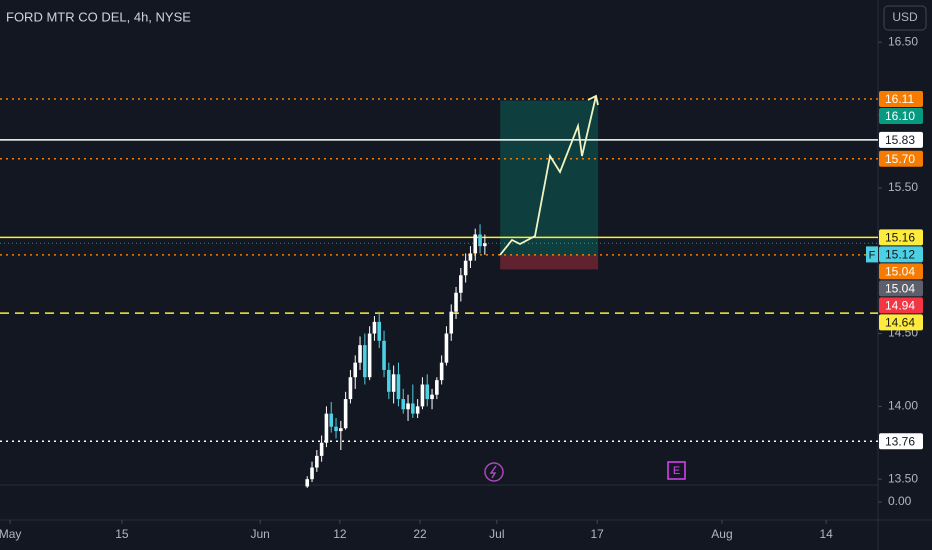 The image size is (932, 550). Describe the element at coordinates (549, 177) in the screenshot. I see `profit-zone` at that location.